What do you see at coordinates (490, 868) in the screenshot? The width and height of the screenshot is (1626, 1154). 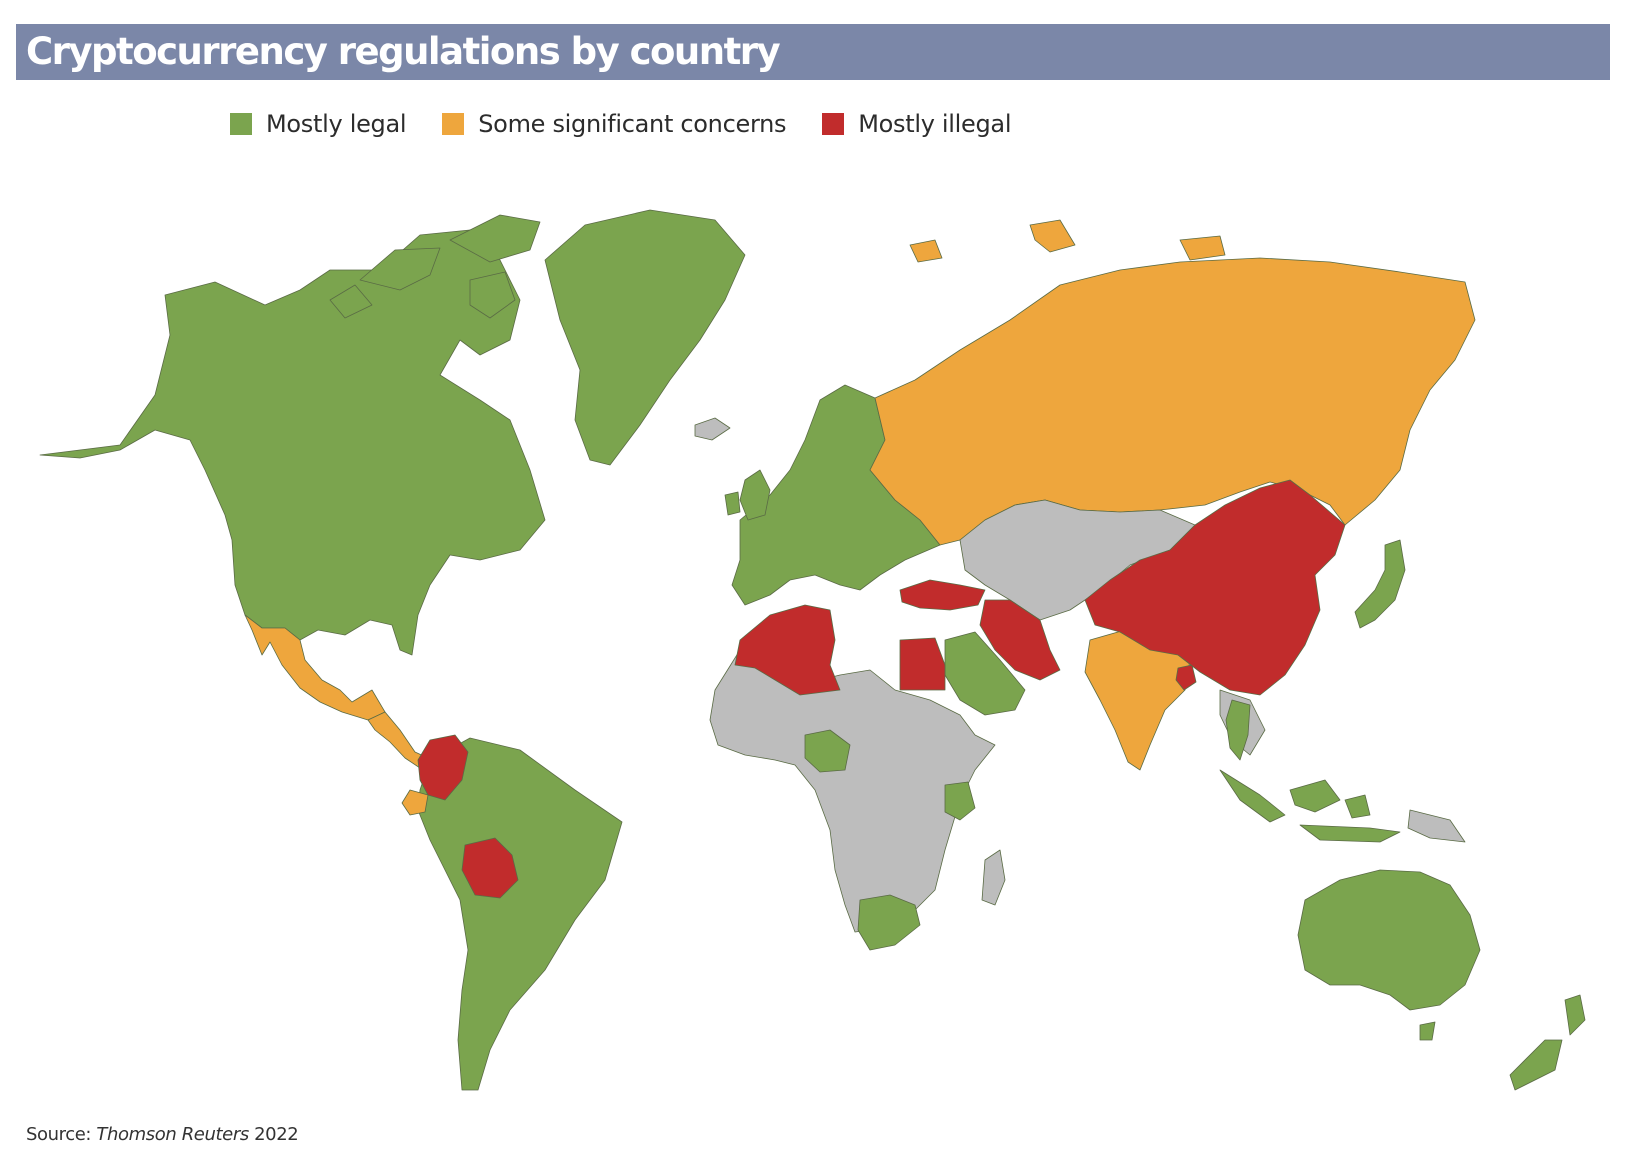 I see `region-bolivia` at bounding box center [490, 868].